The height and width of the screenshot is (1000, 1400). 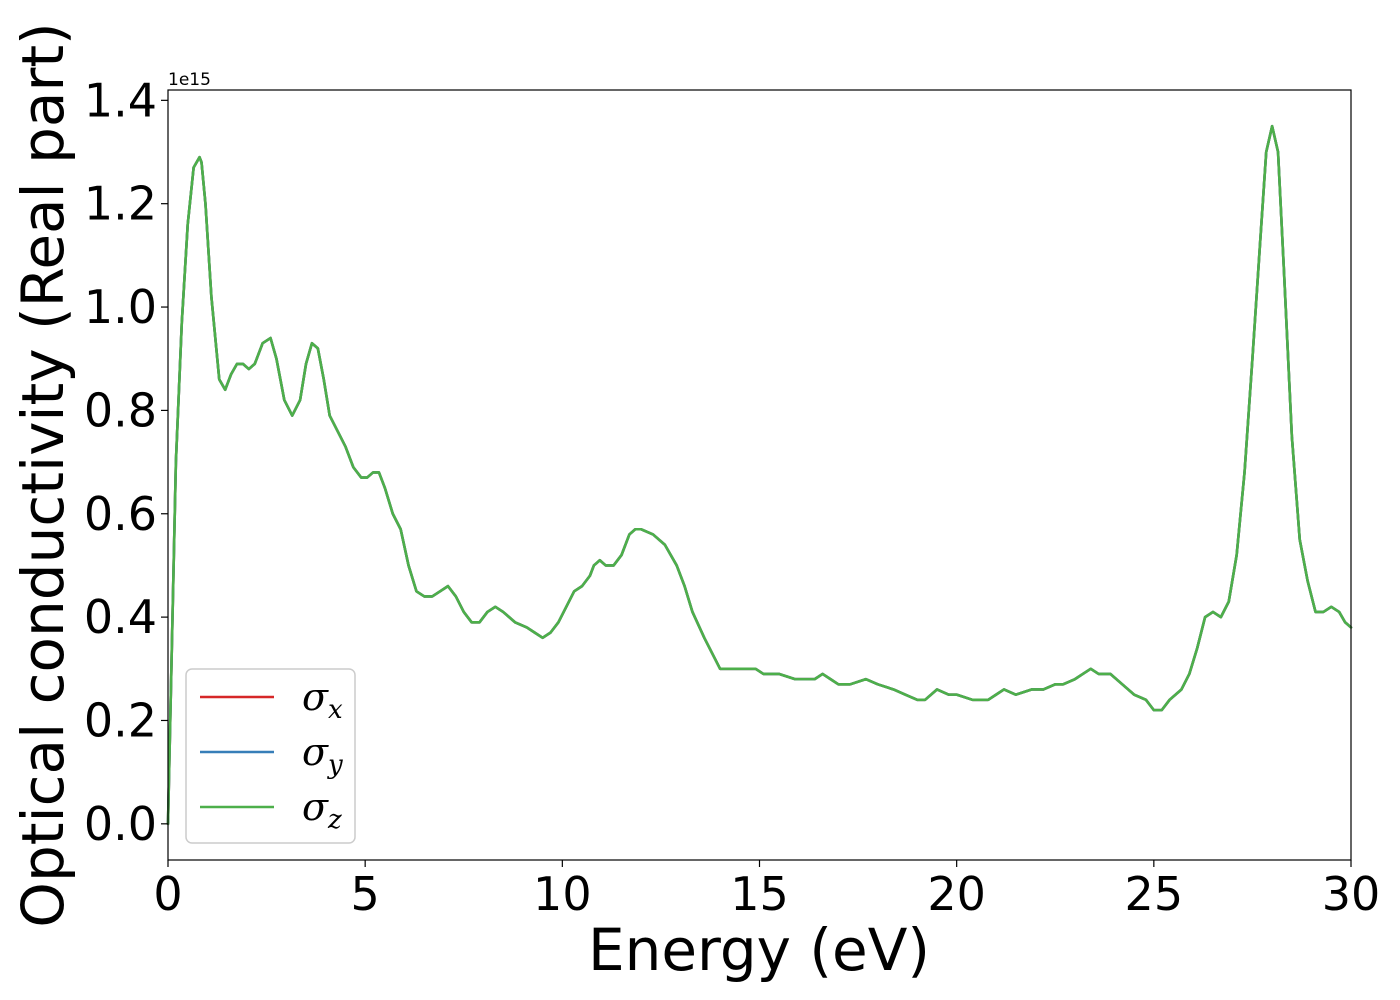 I want to click on y-tick-label: 1.2, so click(x=120, y=204).